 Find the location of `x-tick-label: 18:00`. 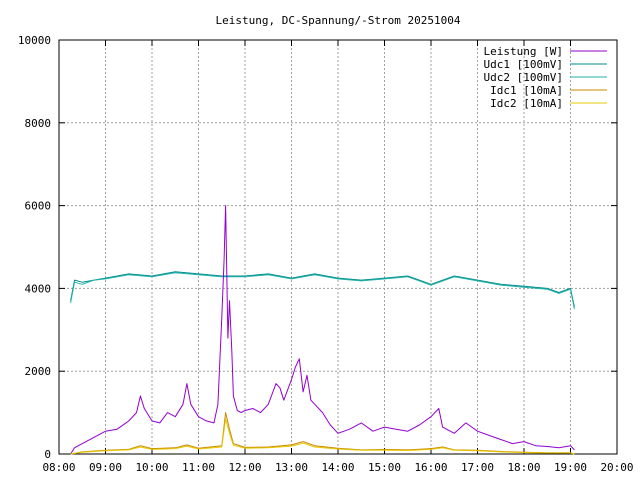

x-tick-label: 18:00 is located at coordinates (523, 467).